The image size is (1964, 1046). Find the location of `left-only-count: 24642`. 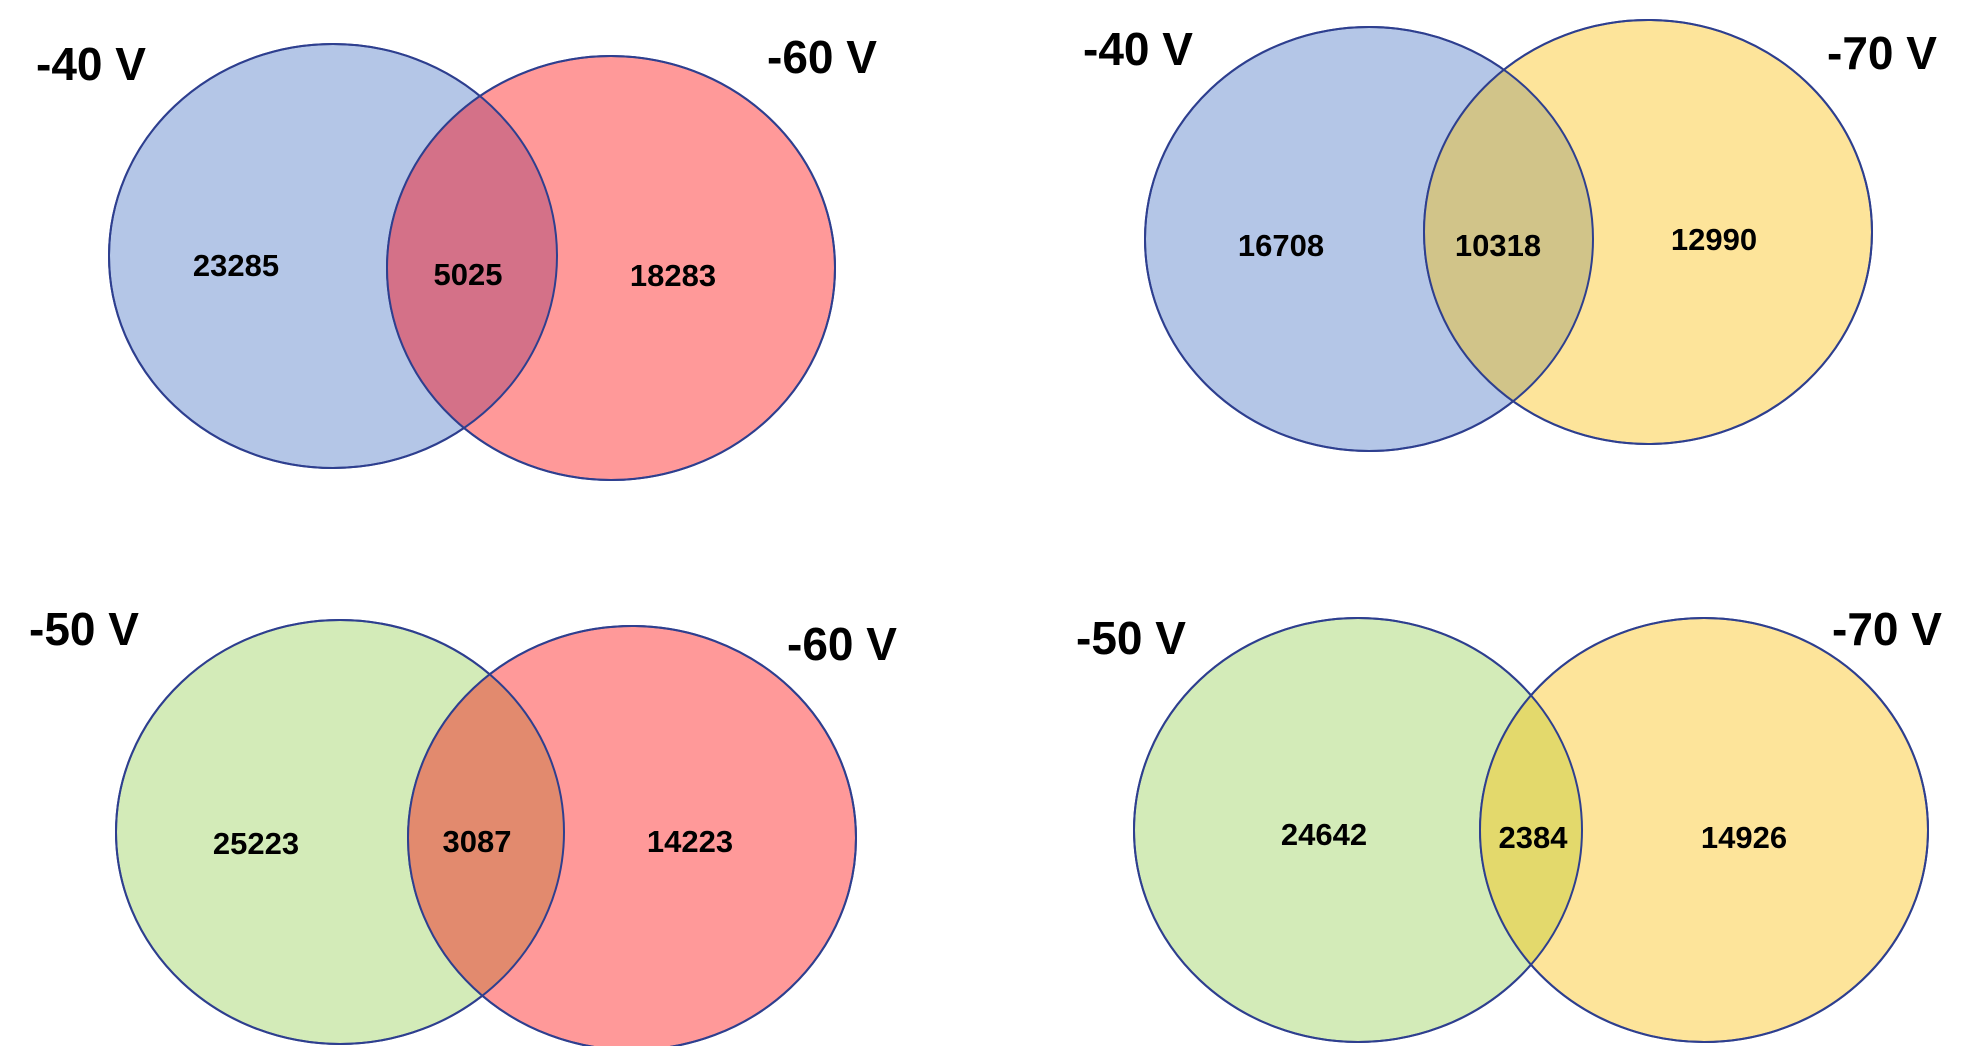

left-only-count: 24642 is located at coordinates (1324, 834).